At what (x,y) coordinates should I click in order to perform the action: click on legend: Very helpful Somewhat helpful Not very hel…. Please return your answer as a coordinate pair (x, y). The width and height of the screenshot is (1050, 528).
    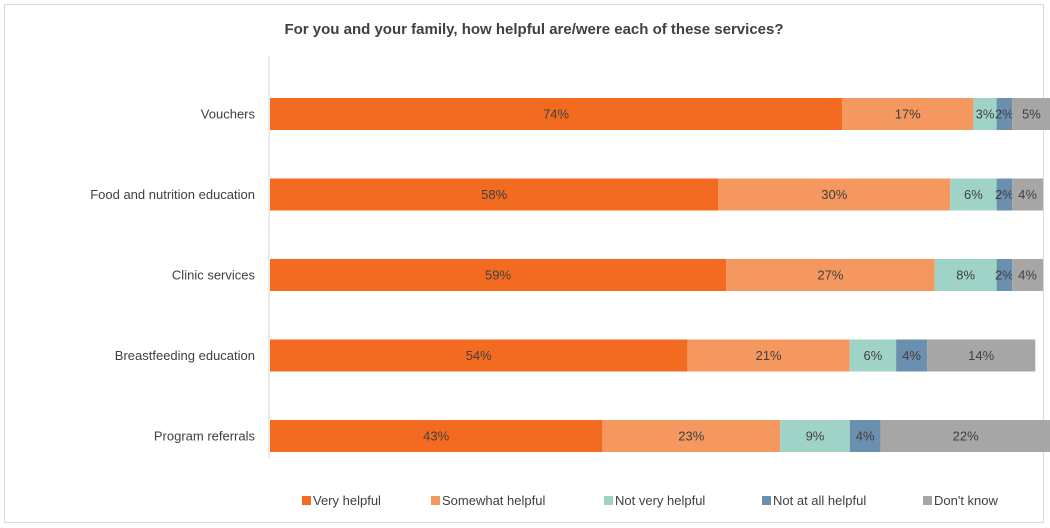
    Looking at the image, I should click on (650, 500).